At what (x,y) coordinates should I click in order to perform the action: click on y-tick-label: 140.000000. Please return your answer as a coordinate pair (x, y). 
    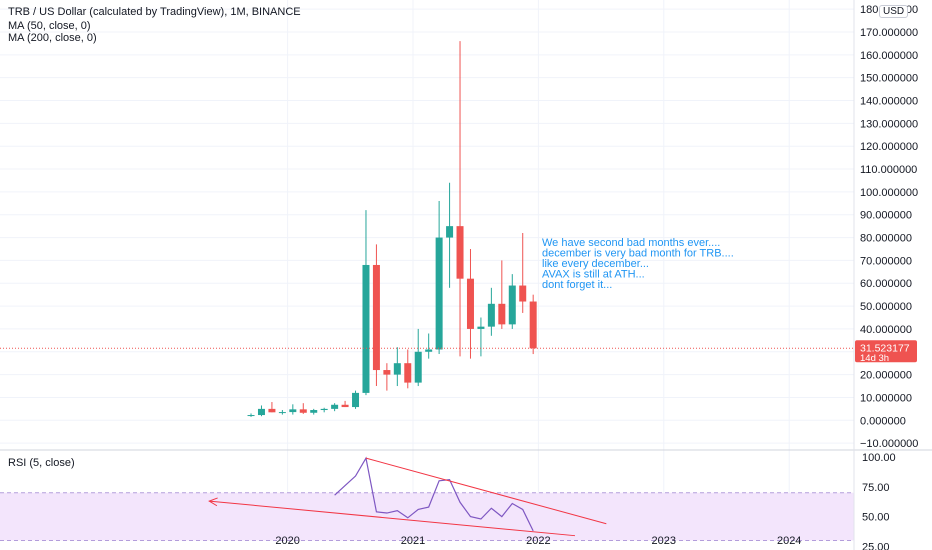
    Looking at the image, I should click on (889, 102).